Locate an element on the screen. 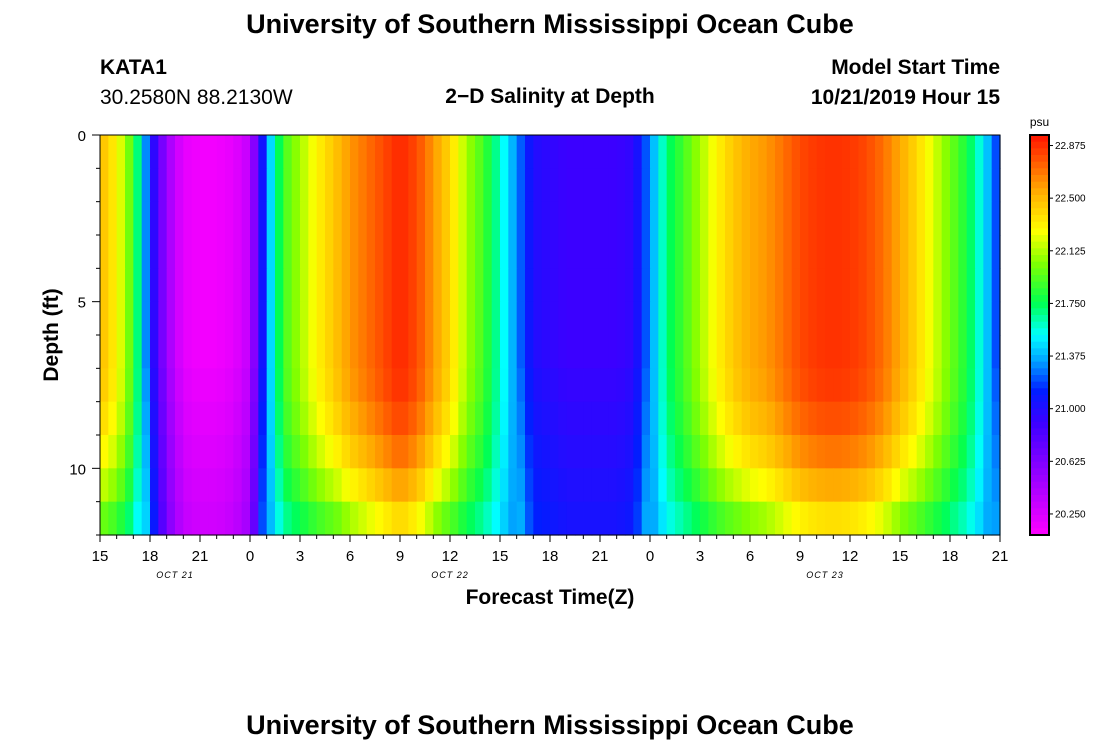 The height and width of the screenshot is (750, 1100). plot-title: 2−D Salinity at Depth is located at coordinates (550, 96).